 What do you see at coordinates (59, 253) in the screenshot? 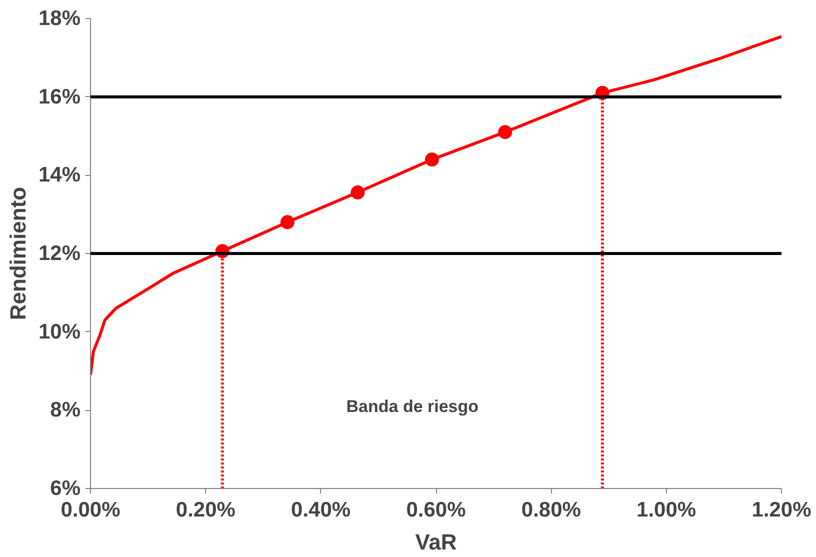
I see `y-tick-label: 12%` at bounding box center [59, 253].